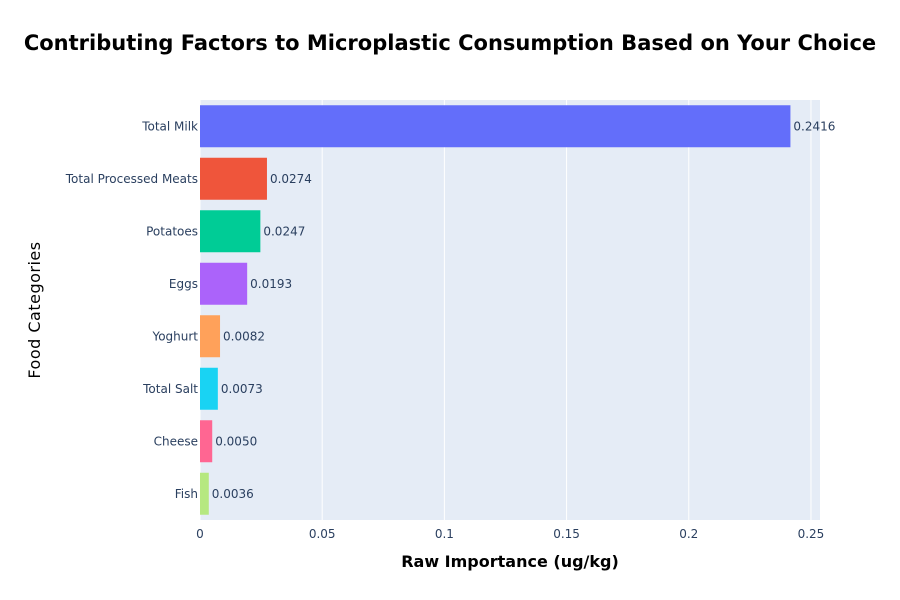  Describe the element at coordinates (510, 534) in the screenshot. I see `x-tick-labels: 0 0.05 0.1 0.15 0.2 0.25` at that location.